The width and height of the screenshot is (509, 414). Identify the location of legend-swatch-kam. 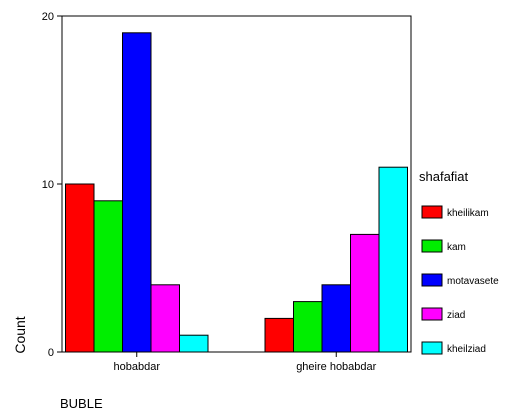
(432, 246).